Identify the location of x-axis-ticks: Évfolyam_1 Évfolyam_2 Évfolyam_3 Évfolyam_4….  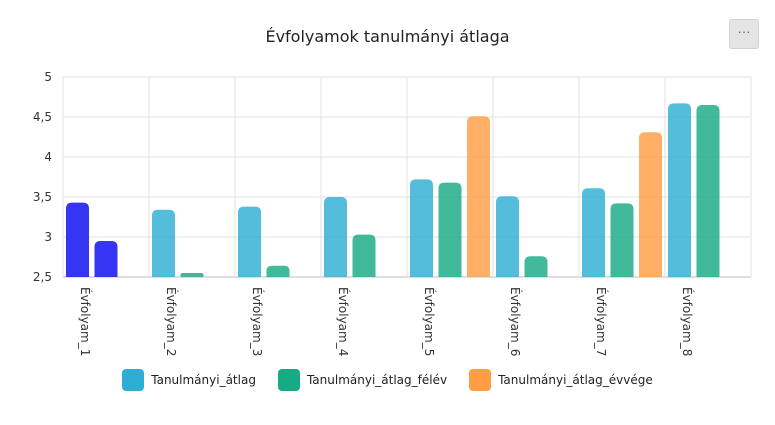
(386, 321).